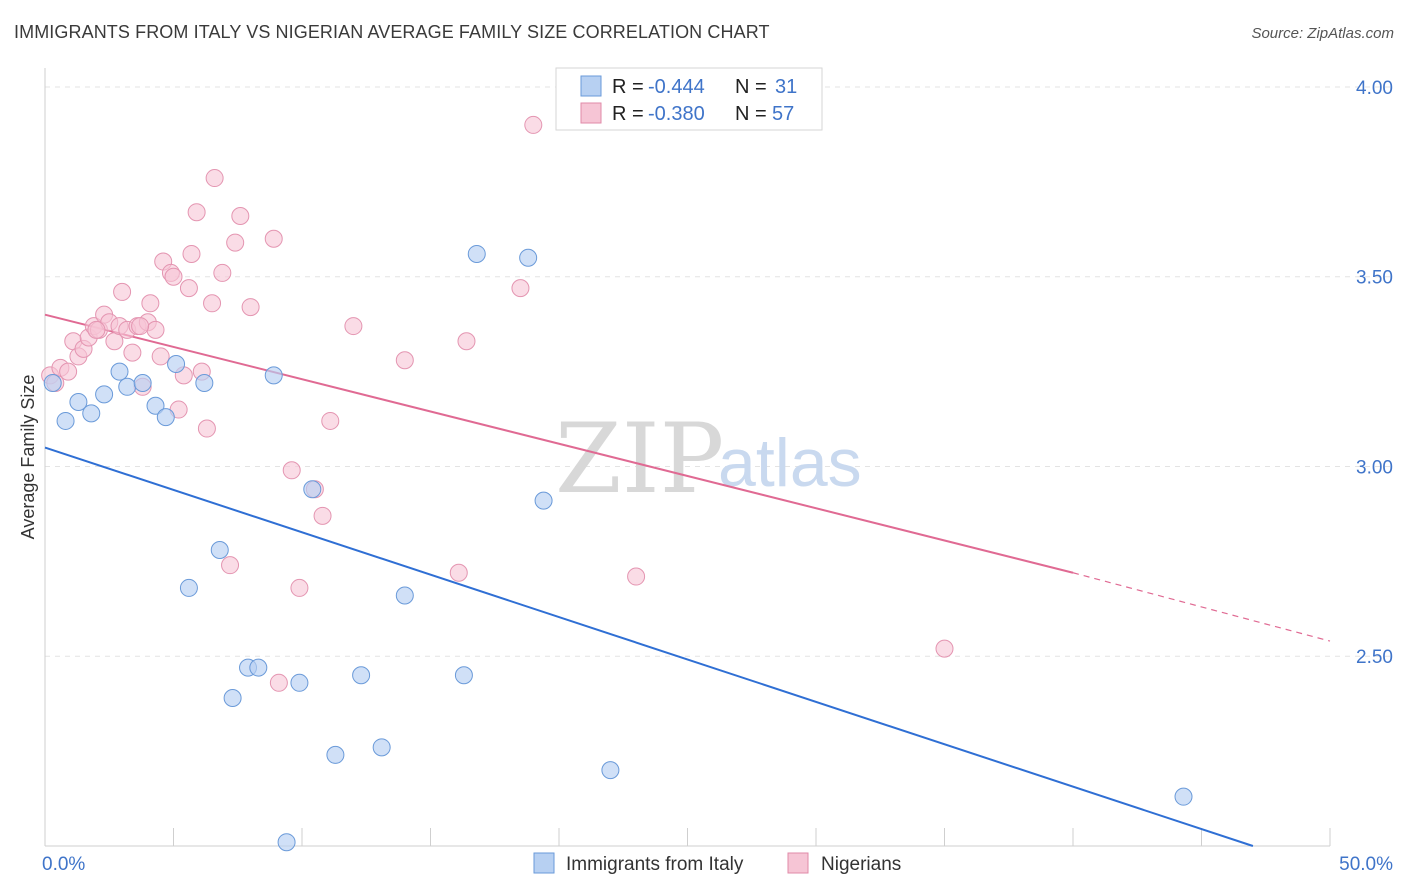 The image size is (1406, 892). What do you see at coordinates (591, 86) in the screenshot?
I see `legend-swatch-italy` at bounding box center [591, 86].